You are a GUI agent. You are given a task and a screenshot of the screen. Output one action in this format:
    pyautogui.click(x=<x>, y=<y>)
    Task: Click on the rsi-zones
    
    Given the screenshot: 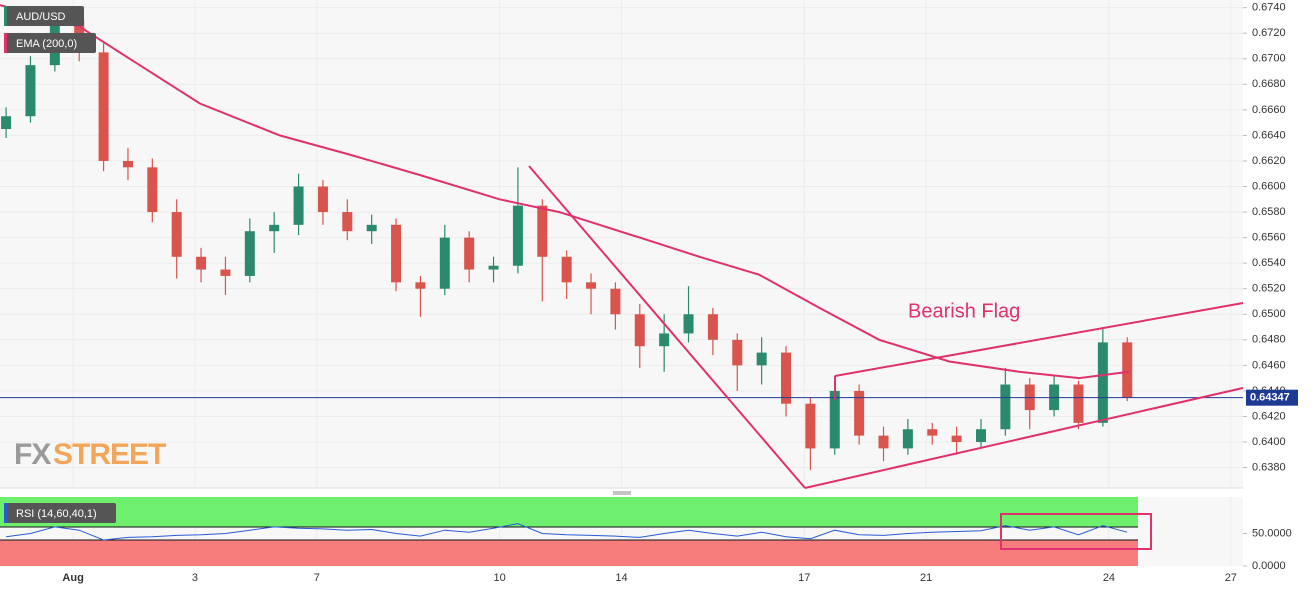 What is the action you would take?
    pyautogui.click(x=569, y=531)
    